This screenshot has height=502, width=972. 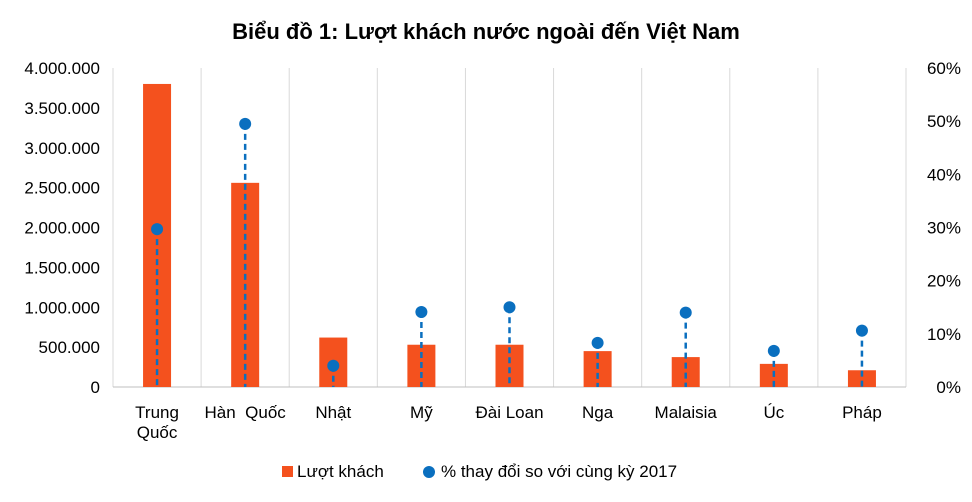 I want to click on x-tick-label: Nga, so click(x=598, y=412).